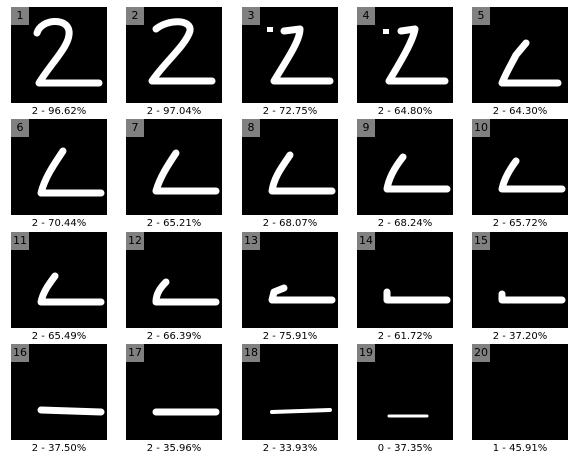 Image resolution: width=573 pixels, height=463 pixels. Describe the element at coordinates (366, 241) in the screenshot. I see `panel-index-badge: 14` at that location.